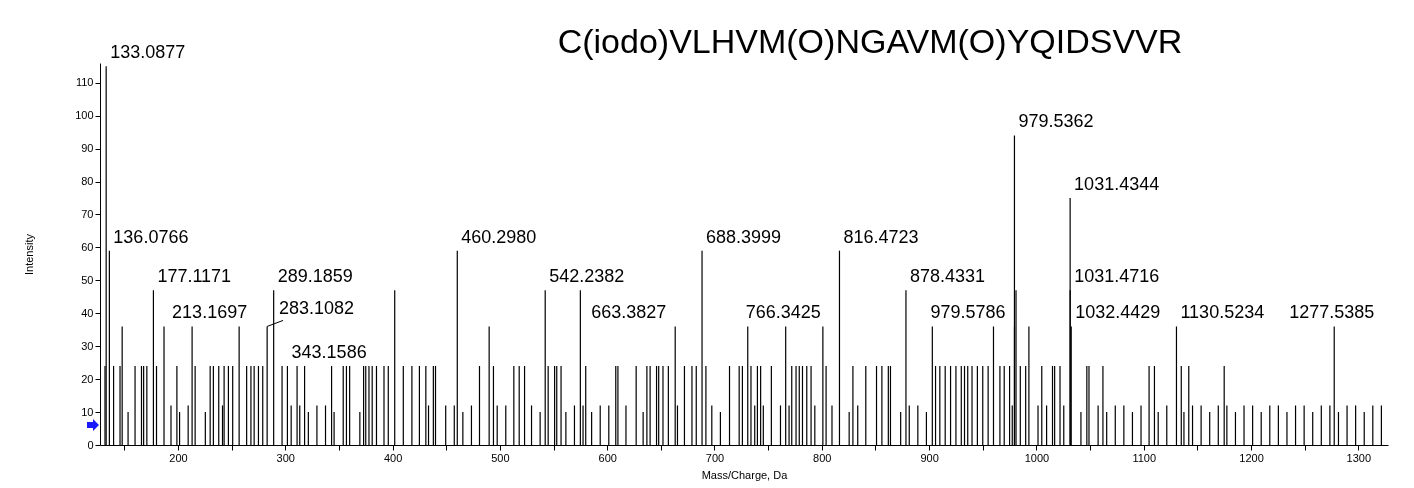 The width and height of the screenshot is (1414, 488). Describe the element at coordinates (87, 378) in the screenshot. I see `y-tick-label: 20` at that location.